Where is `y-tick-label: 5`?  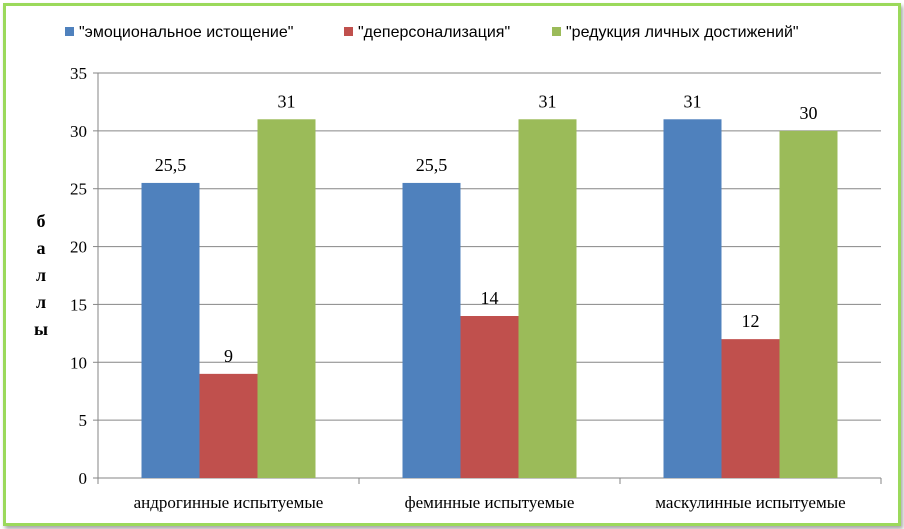
y-tick-label: 5 is located at coordinates (83, 420).